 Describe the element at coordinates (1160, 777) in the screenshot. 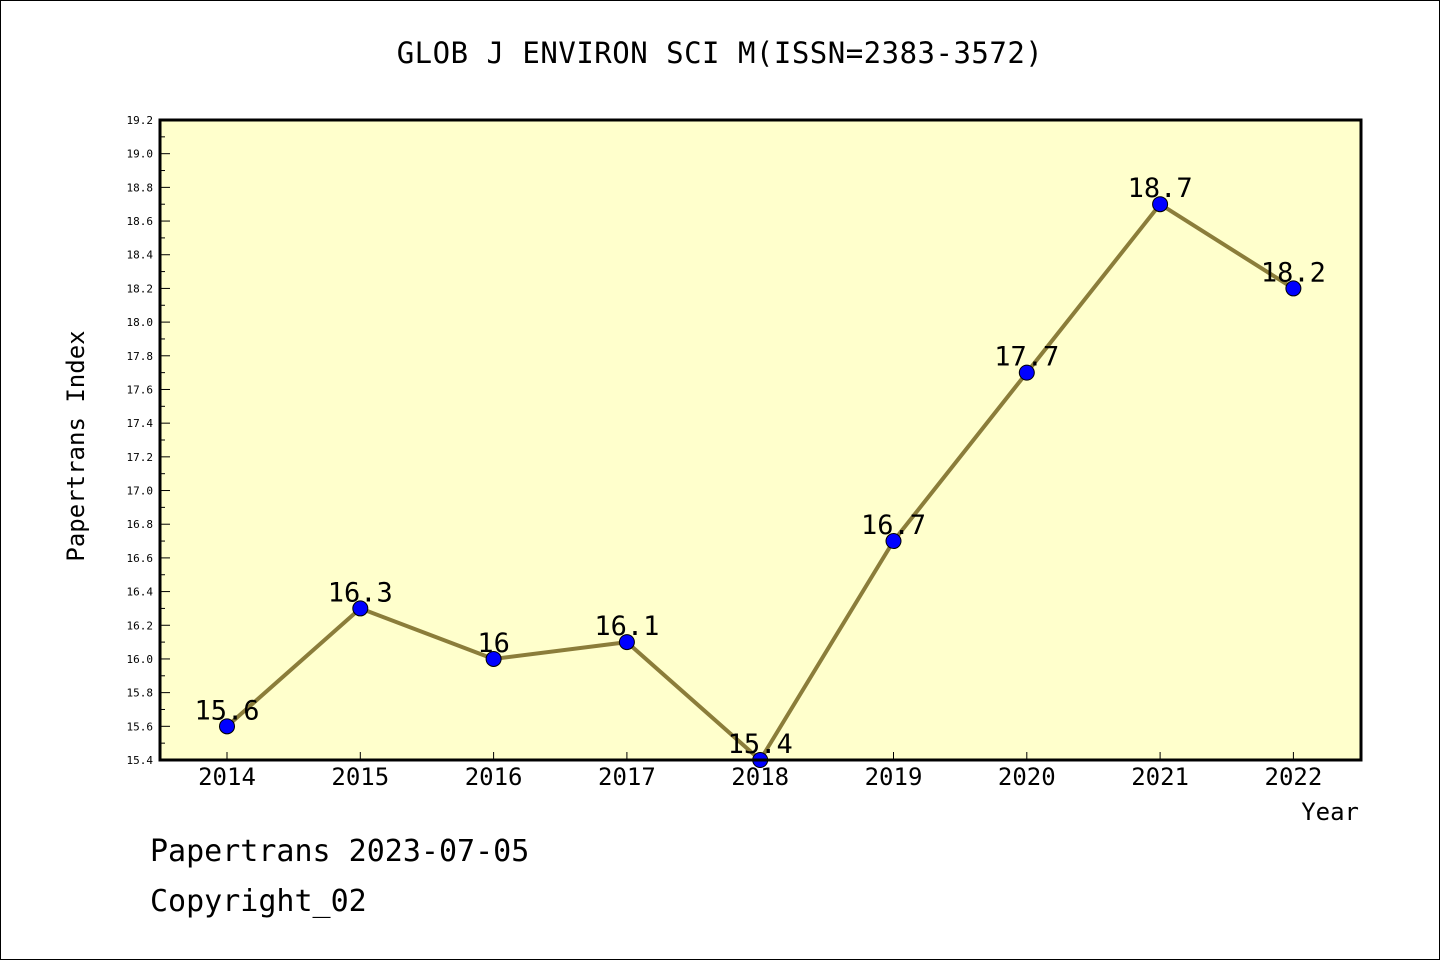

I see `x-tick-label: 2021` at that location.